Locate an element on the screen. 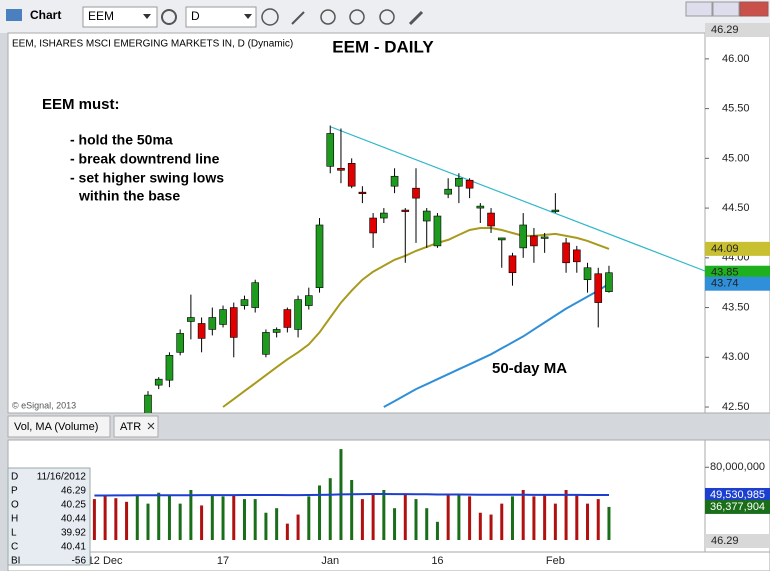  volume-marks is located at coordinates (351, 494).